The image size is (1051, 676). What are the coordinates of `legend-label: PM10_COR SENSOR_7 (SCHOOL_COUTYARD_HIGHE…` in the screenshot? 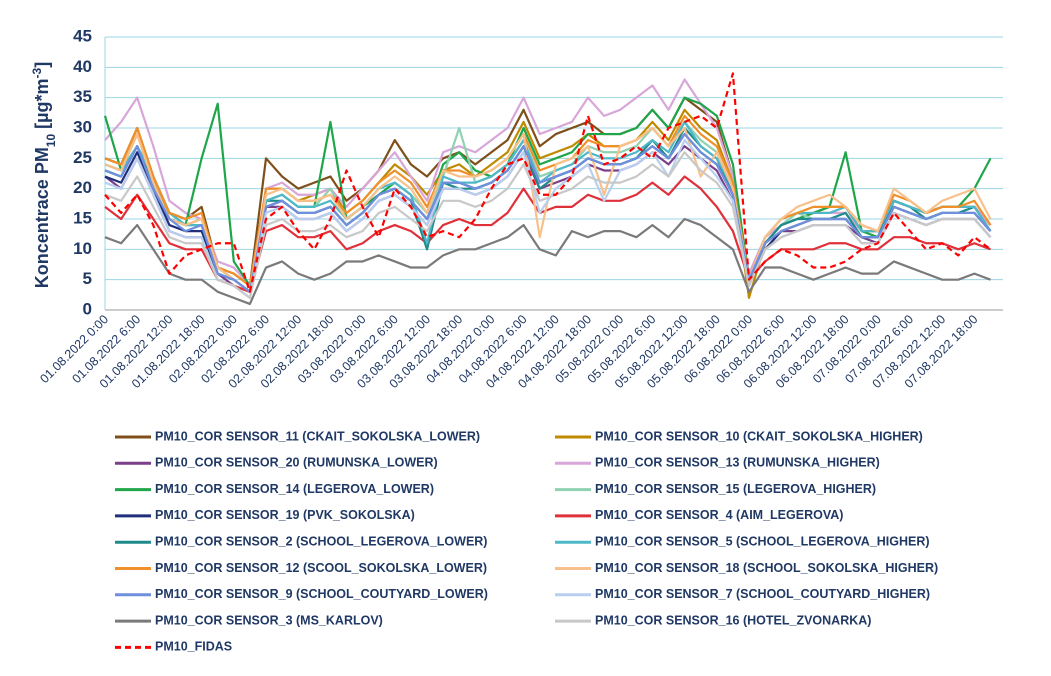 It's located at (762, 594).